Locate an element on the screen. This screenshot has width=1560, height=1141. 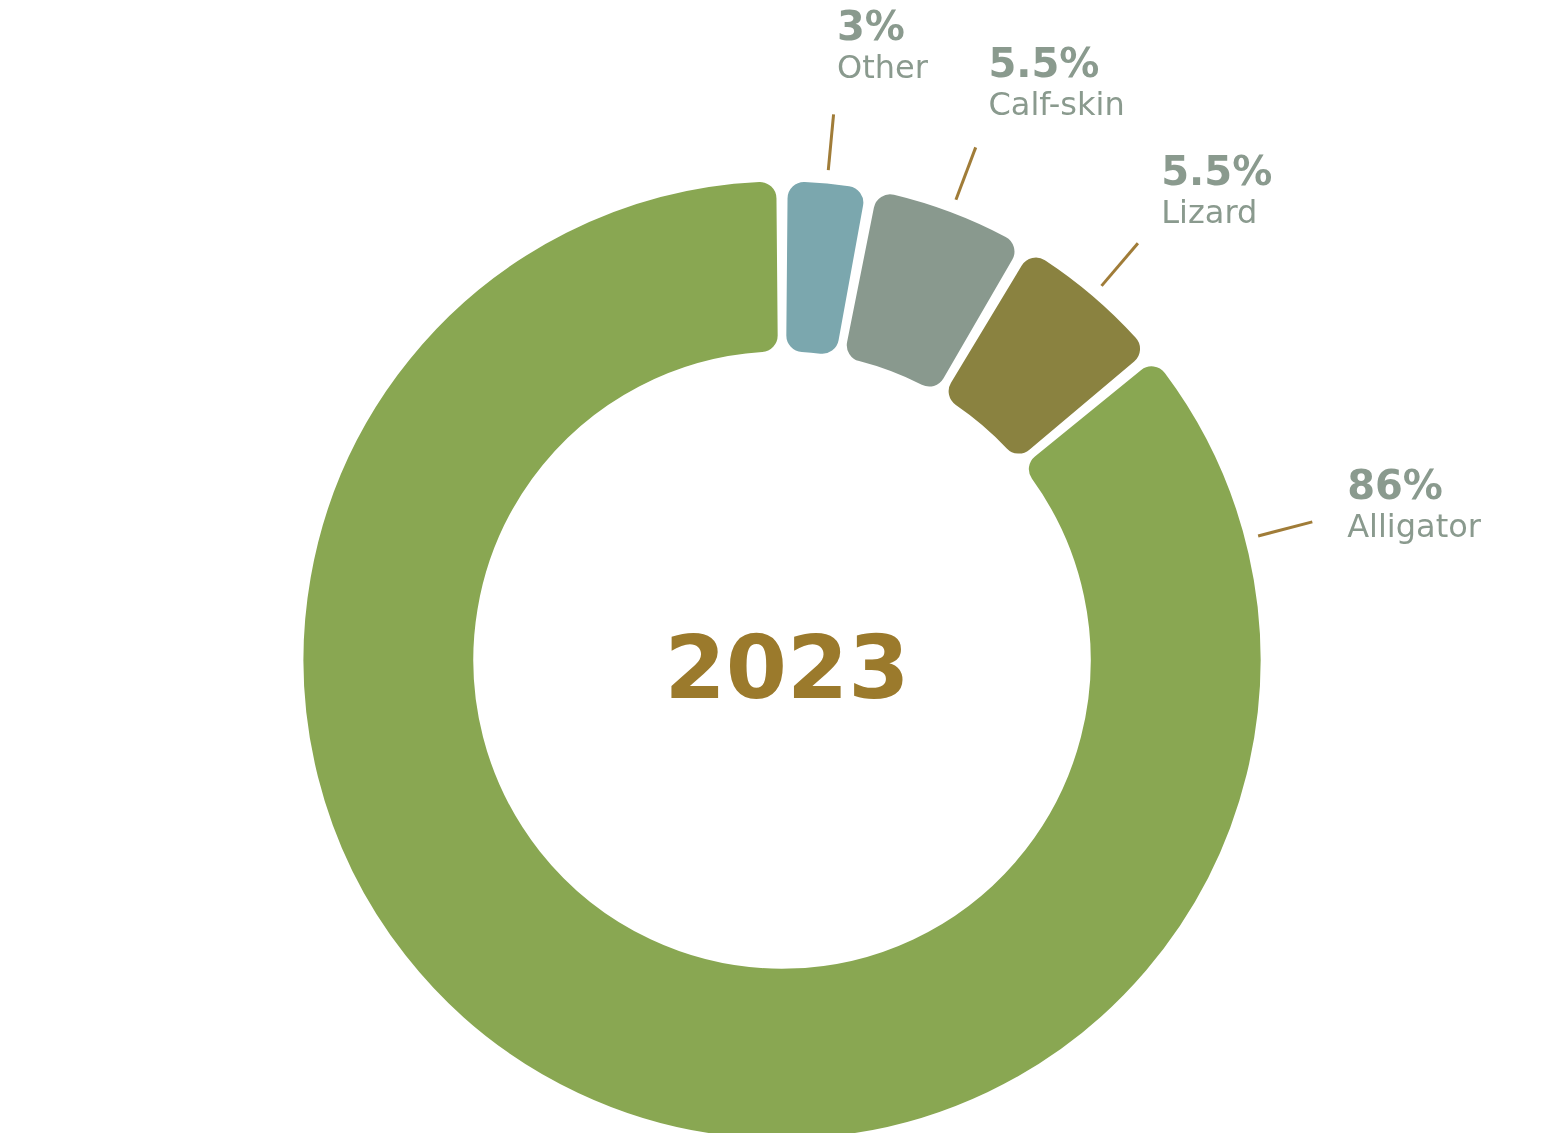
slice-label: Alligator is located at coordinates (1414, 526).